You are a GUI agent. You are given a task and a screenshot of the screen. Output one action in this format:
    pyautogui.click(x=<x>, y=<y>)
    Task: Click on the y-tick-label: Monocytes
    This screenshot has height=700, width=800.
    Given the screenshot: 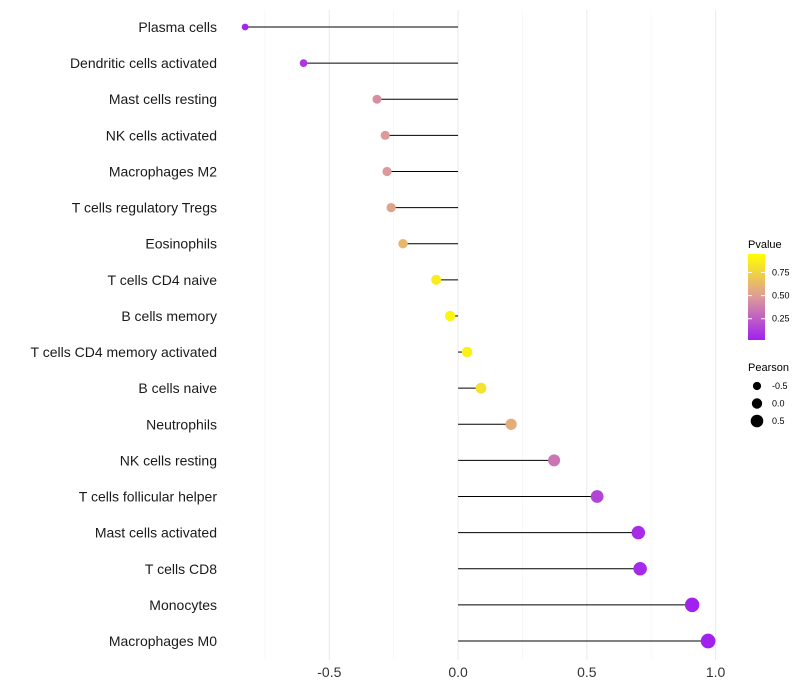 What is the action you would take?
    pyautogui.click(x=183, y=605)
    